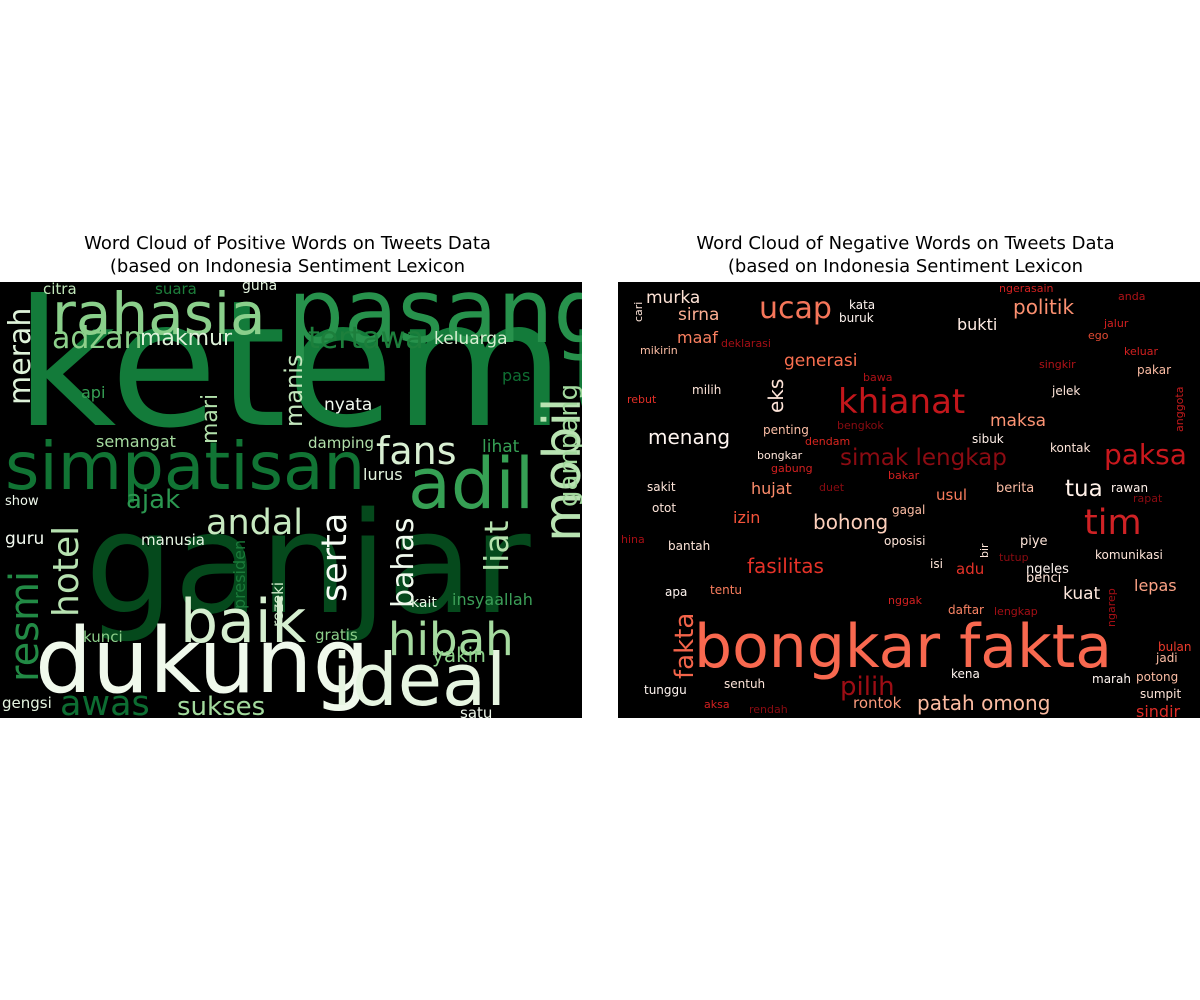  What do you see at coordinates (832, 487) in the screenshot?
I see `cloud-word-duet: duet` at bounding box center [832, 487].